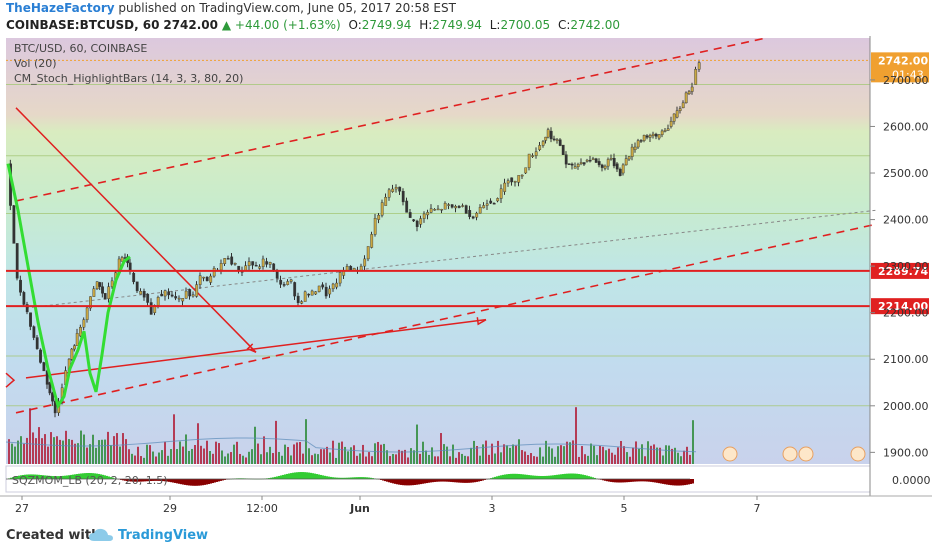 The image size is (932, 550). Describe the element at coordinates (388, 505) in the screenshot. I see `x-axis-ticks: 27 29 12:00 Jun 3 5 7` at that location.